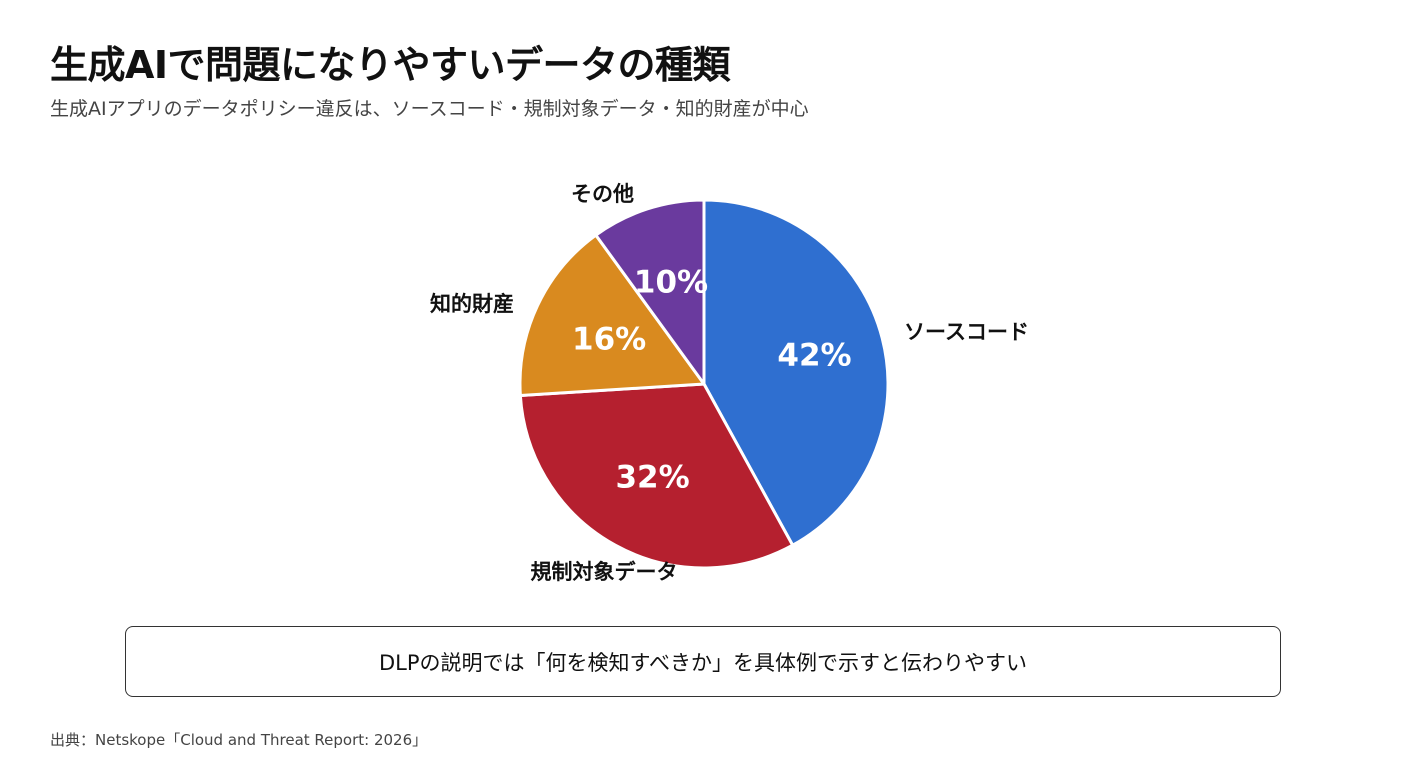 The height and width of the screenshot is (768, 1408). Describe the element at coordinates (966, 332) in the screenshot. I see `pie-category-label-source-code: ソースコード` at that location.